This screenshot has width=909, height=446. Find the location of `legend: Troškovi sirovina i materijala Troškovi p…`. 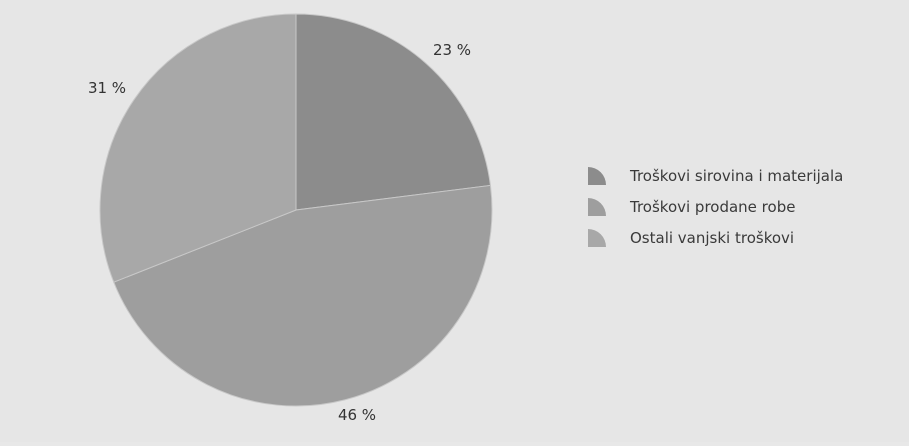

legend: Troškovi sirovina i materijala Troškovi p… is located at coordinates (715, 207).